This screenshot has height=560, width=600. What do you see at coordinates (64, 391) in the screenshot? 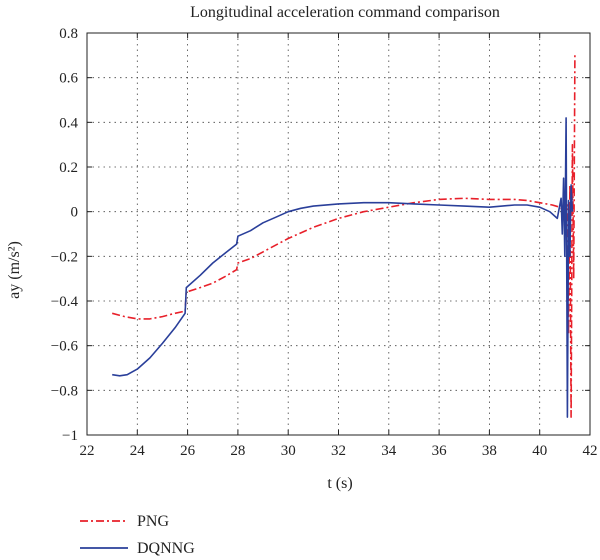
I see `y-tick-label: −0.8` at bounding box center [64, 391].